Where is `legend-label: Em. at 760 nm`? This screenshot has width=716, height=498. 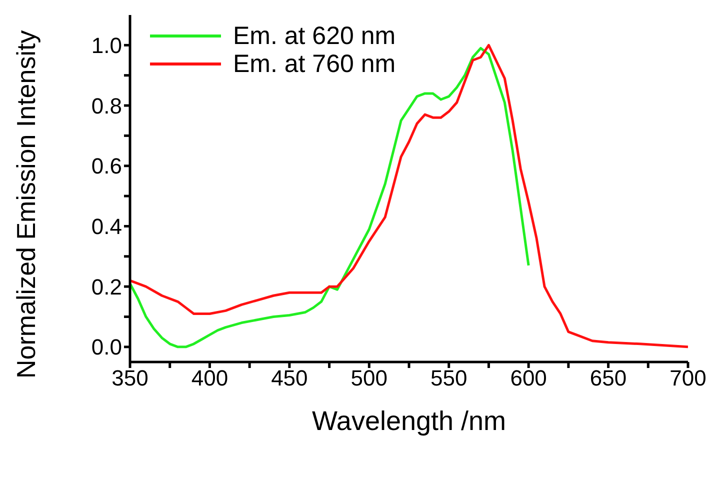 legend-label: Em. at 760 nm is located at coordinates (314, 64).